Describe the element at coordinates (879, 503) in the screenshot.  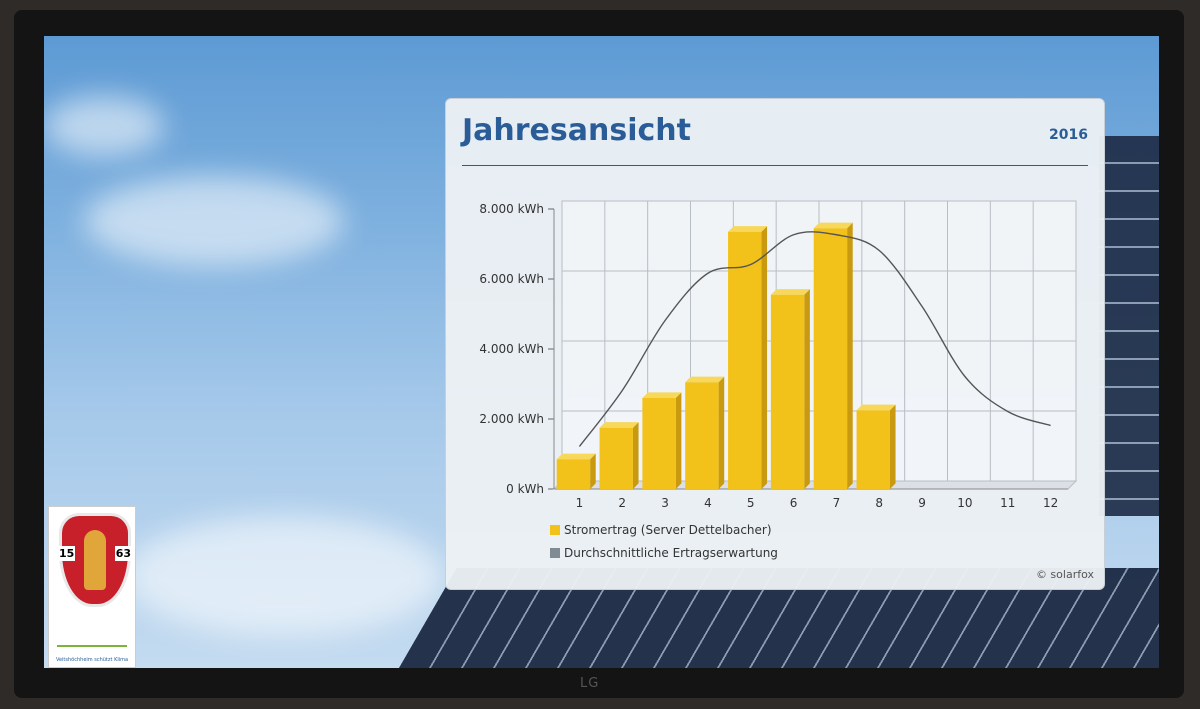
I see `x-tick-label: 8` at that location.